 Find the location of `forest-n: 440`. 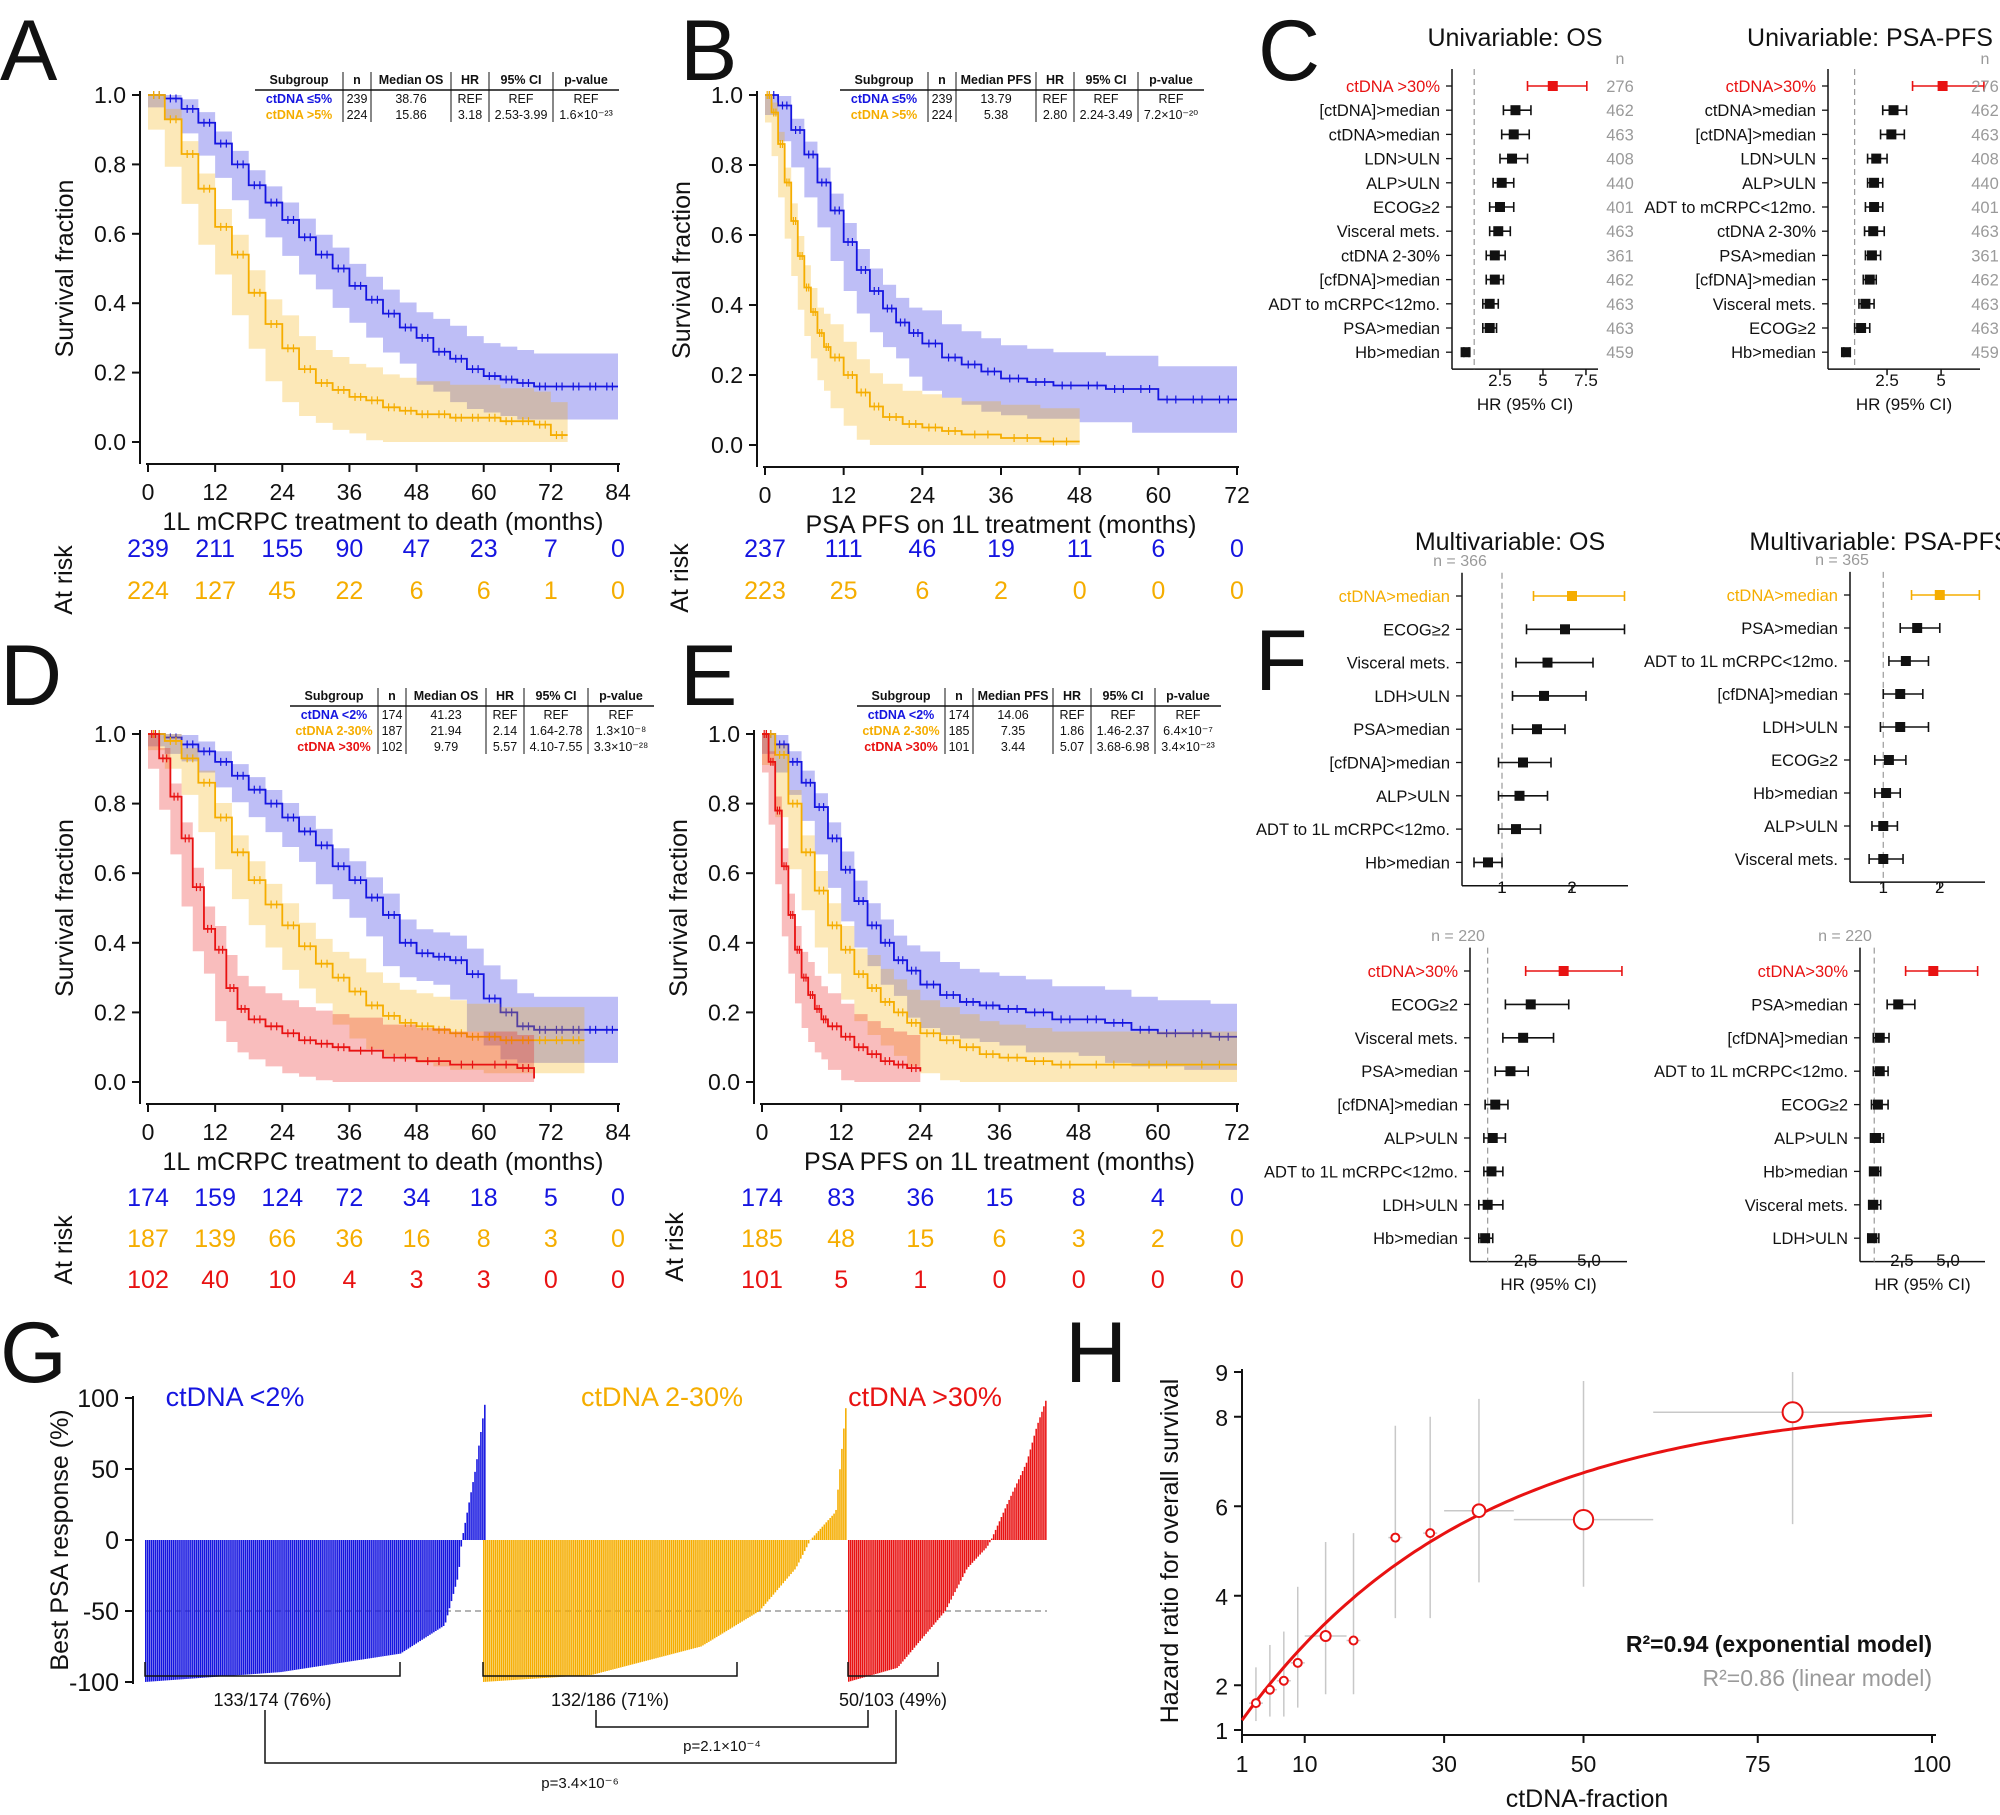

forest-n: 440 is located at coordinates (1620, 184).